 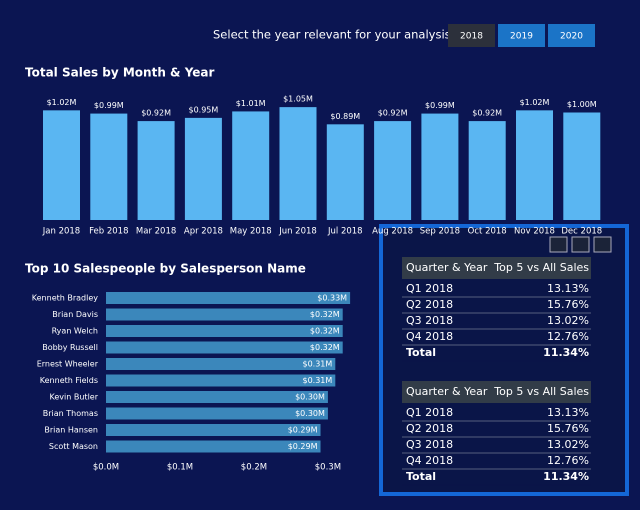 What do you see at coordinates (75, 331) in the screenshot?
I see `y-tick-label: Ryan Welch` at bounding box center [75, 331].